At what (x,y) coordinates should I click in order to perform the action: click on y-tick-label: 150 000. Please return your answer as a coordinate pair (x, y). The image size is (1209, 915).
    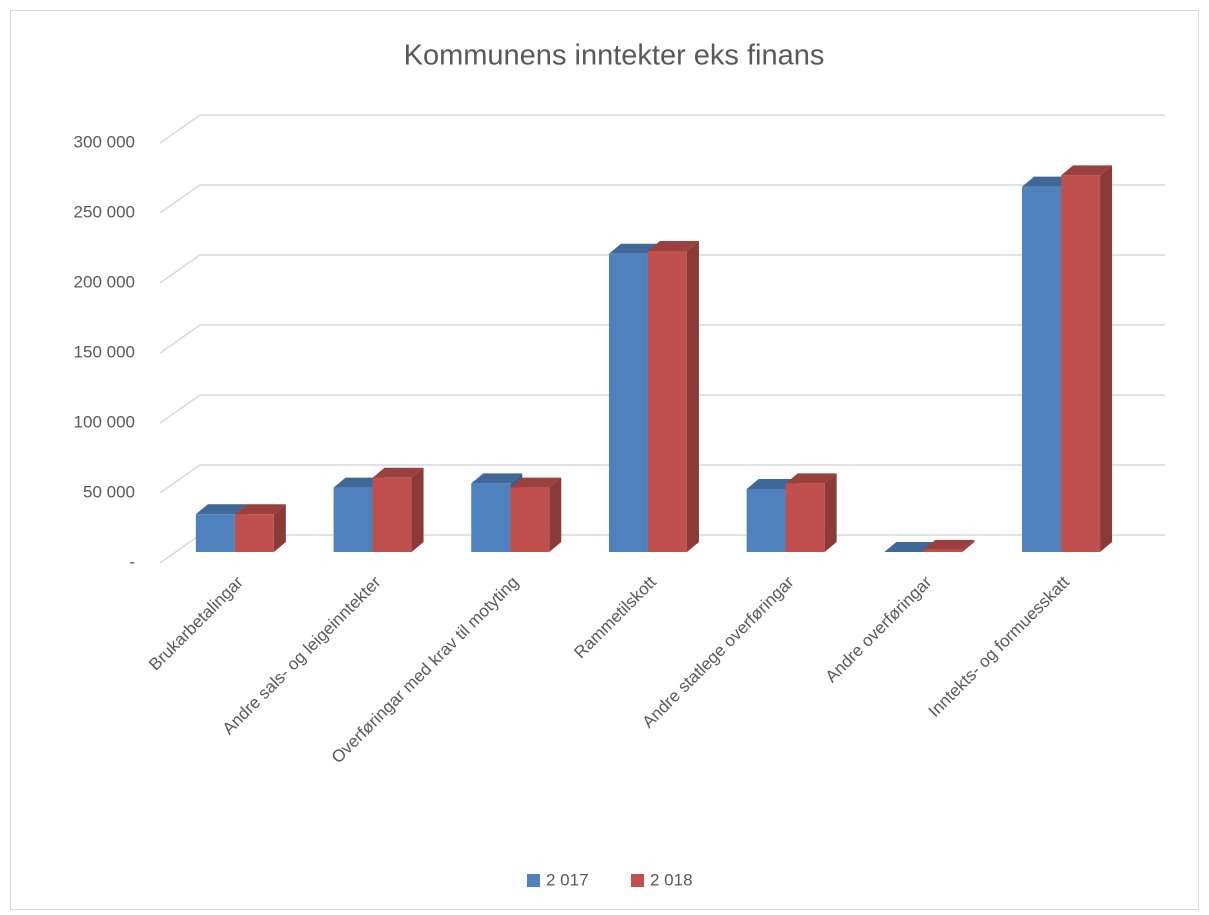
    Looking at the image, I should click on (104, 351).